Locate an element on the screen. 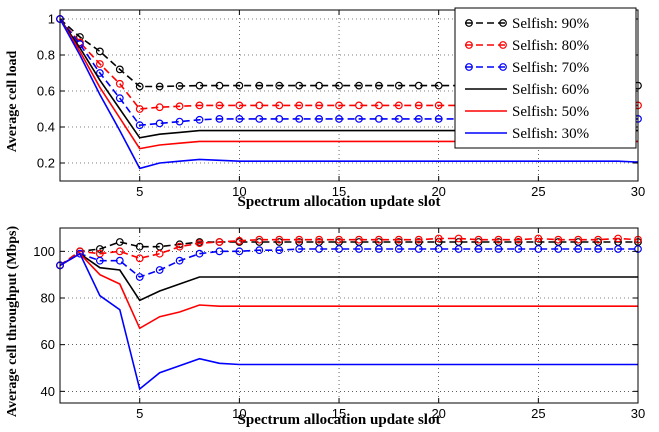 The width and height of the screenshot is (659, 432). x-tick-label: 25 is located at coordinates (538, 413).